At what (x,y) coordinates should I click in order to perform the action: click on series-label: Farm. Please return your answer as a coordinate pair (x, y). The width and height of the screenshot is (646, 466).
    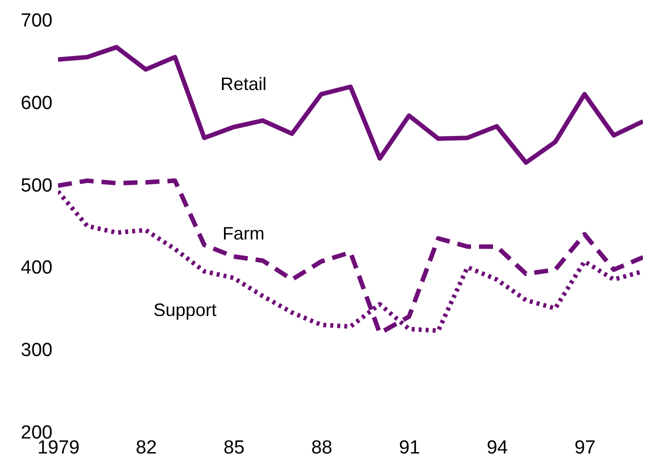
    Looking at the image, I should click on (243, 233).